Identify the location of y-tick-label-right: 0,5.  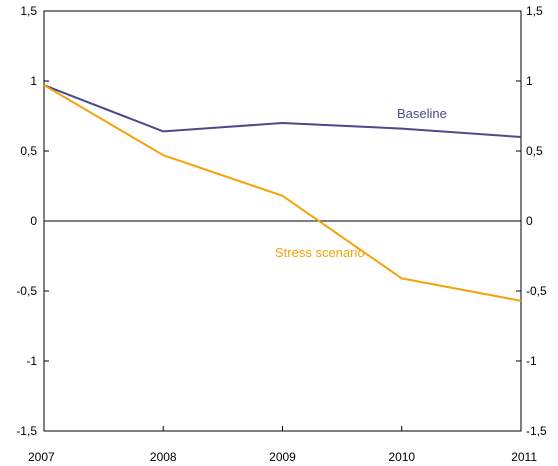
(534, 151).